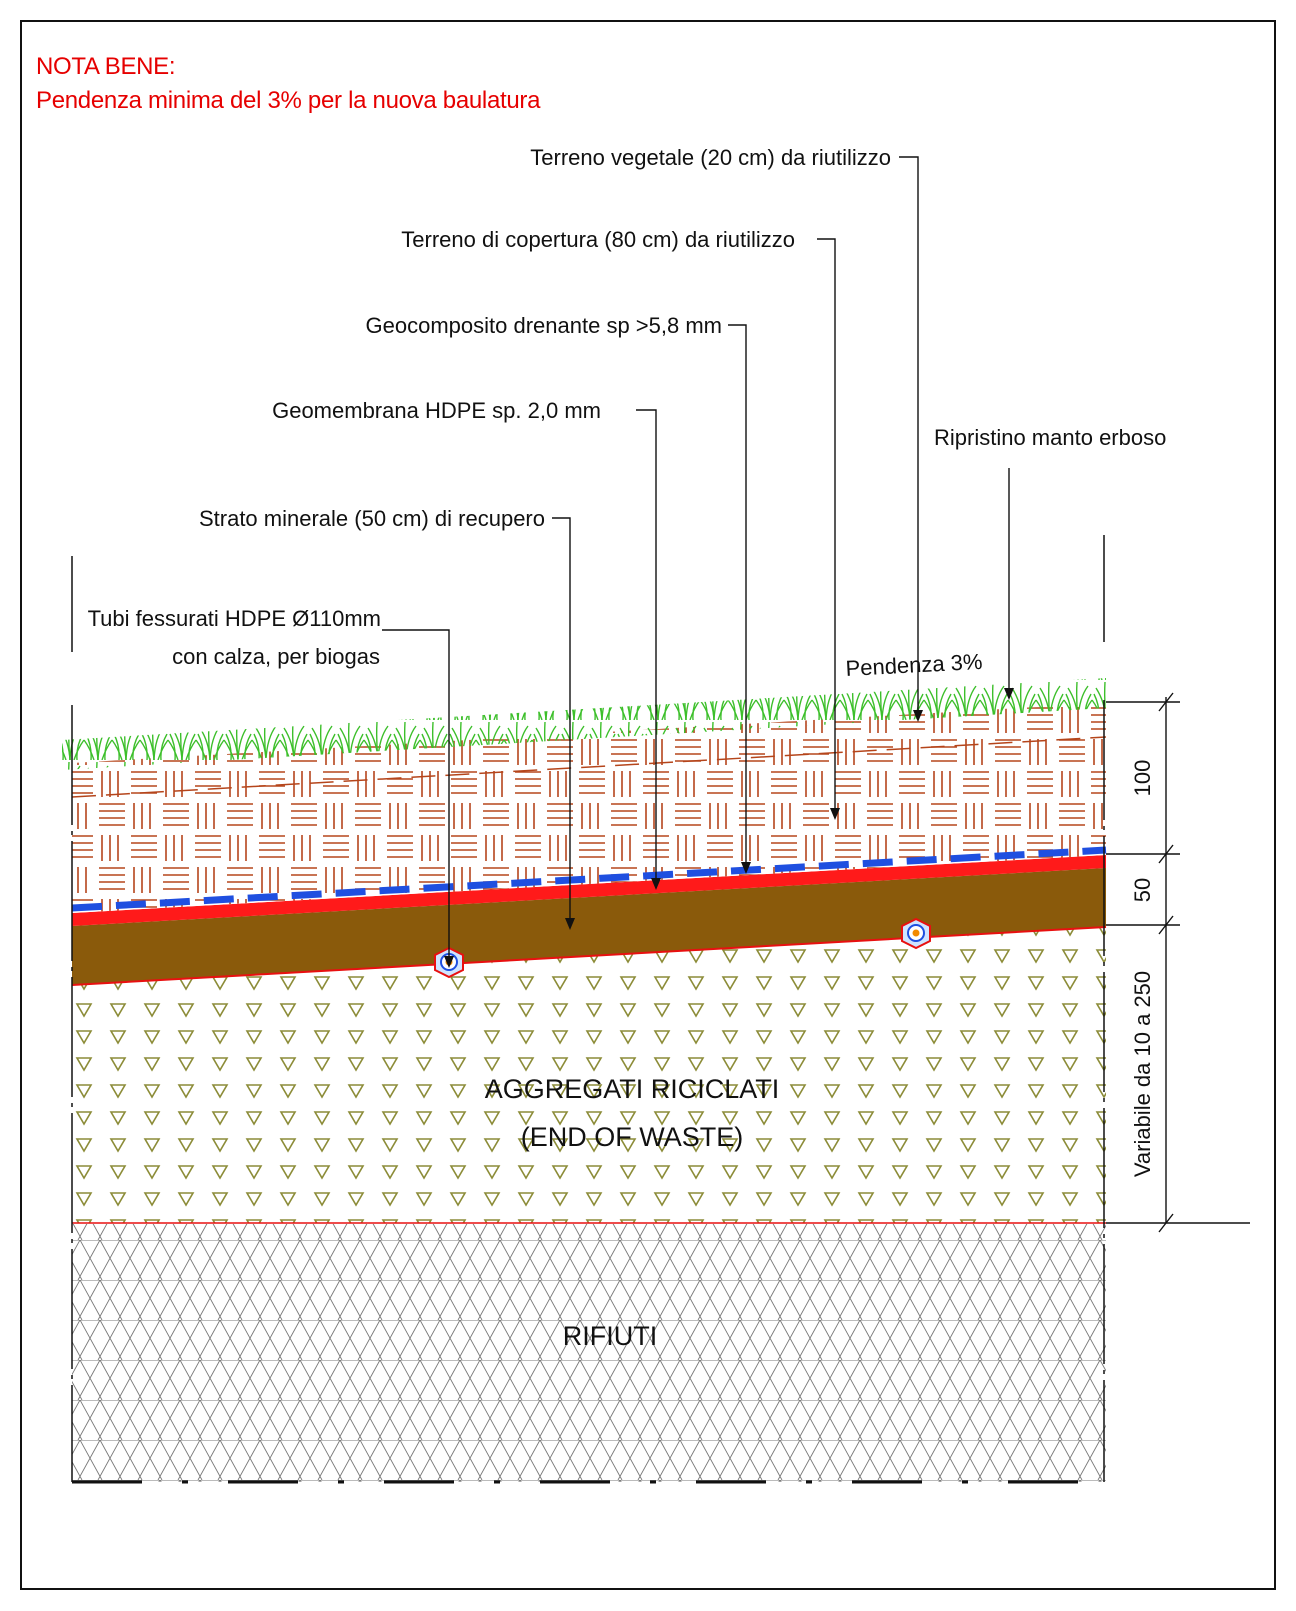 The height and width of the screenshot is (1611, 1296). Describe the element at coordinates (589, 1353) in the screenshot. I see `rifiuti-layer` at that location.